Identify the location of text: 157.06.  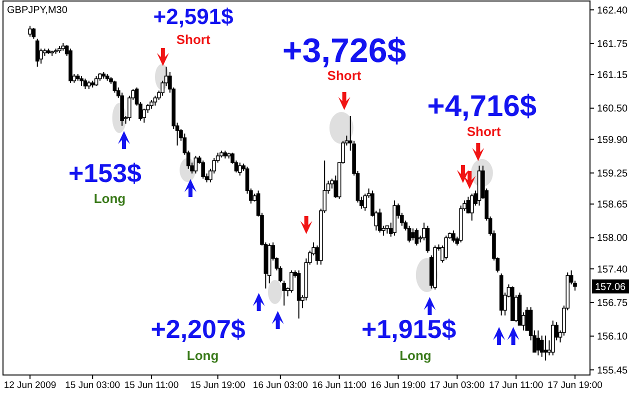
(610, 287).